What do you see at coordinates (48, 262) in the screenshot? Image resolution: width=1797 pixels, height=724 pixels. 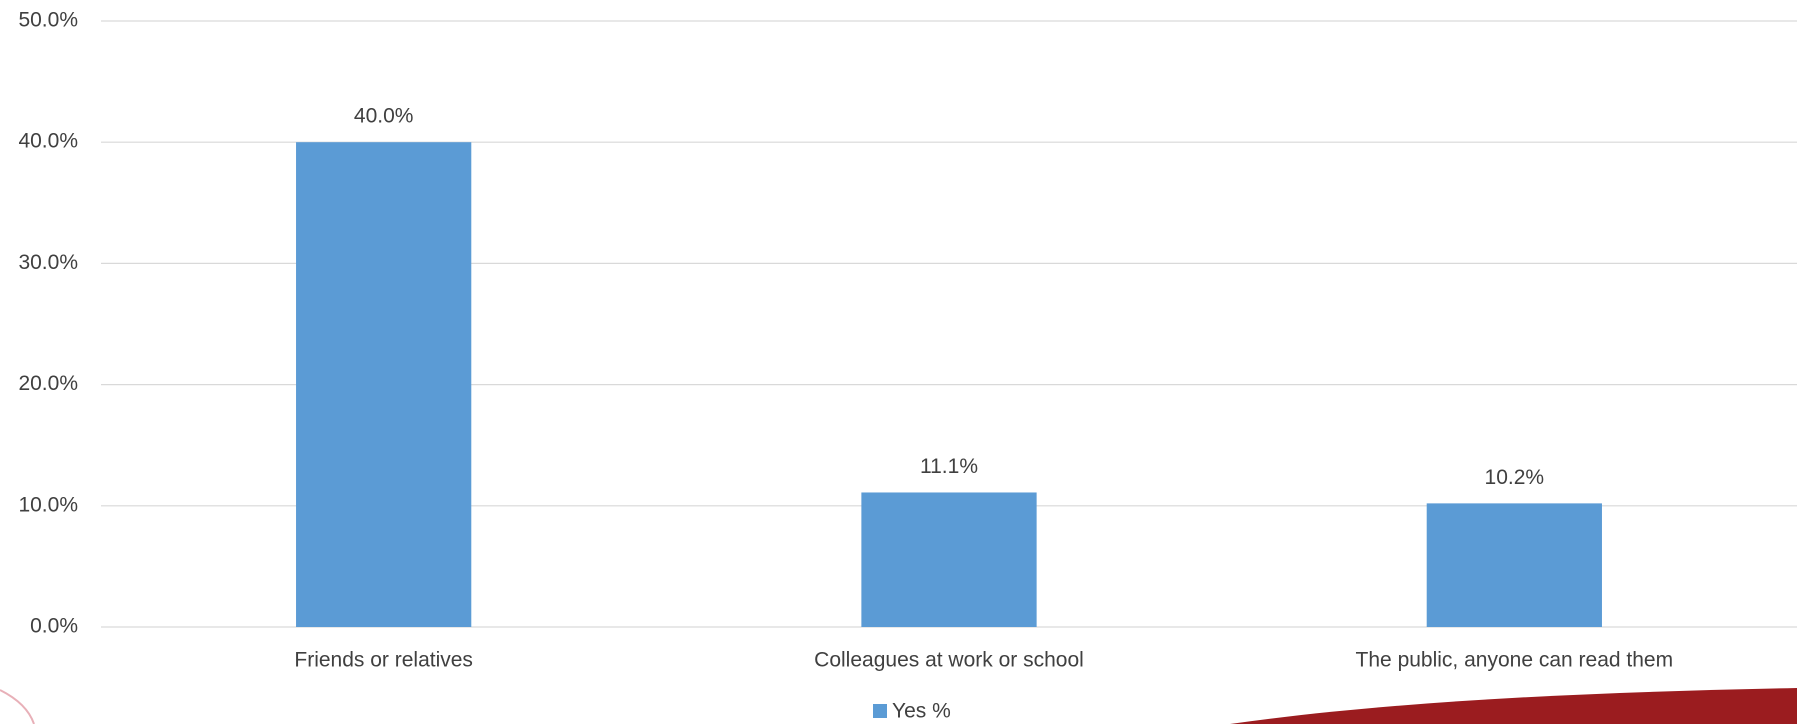 I see `y-tick-label: 30.0%` at bounding box center [48, 262].